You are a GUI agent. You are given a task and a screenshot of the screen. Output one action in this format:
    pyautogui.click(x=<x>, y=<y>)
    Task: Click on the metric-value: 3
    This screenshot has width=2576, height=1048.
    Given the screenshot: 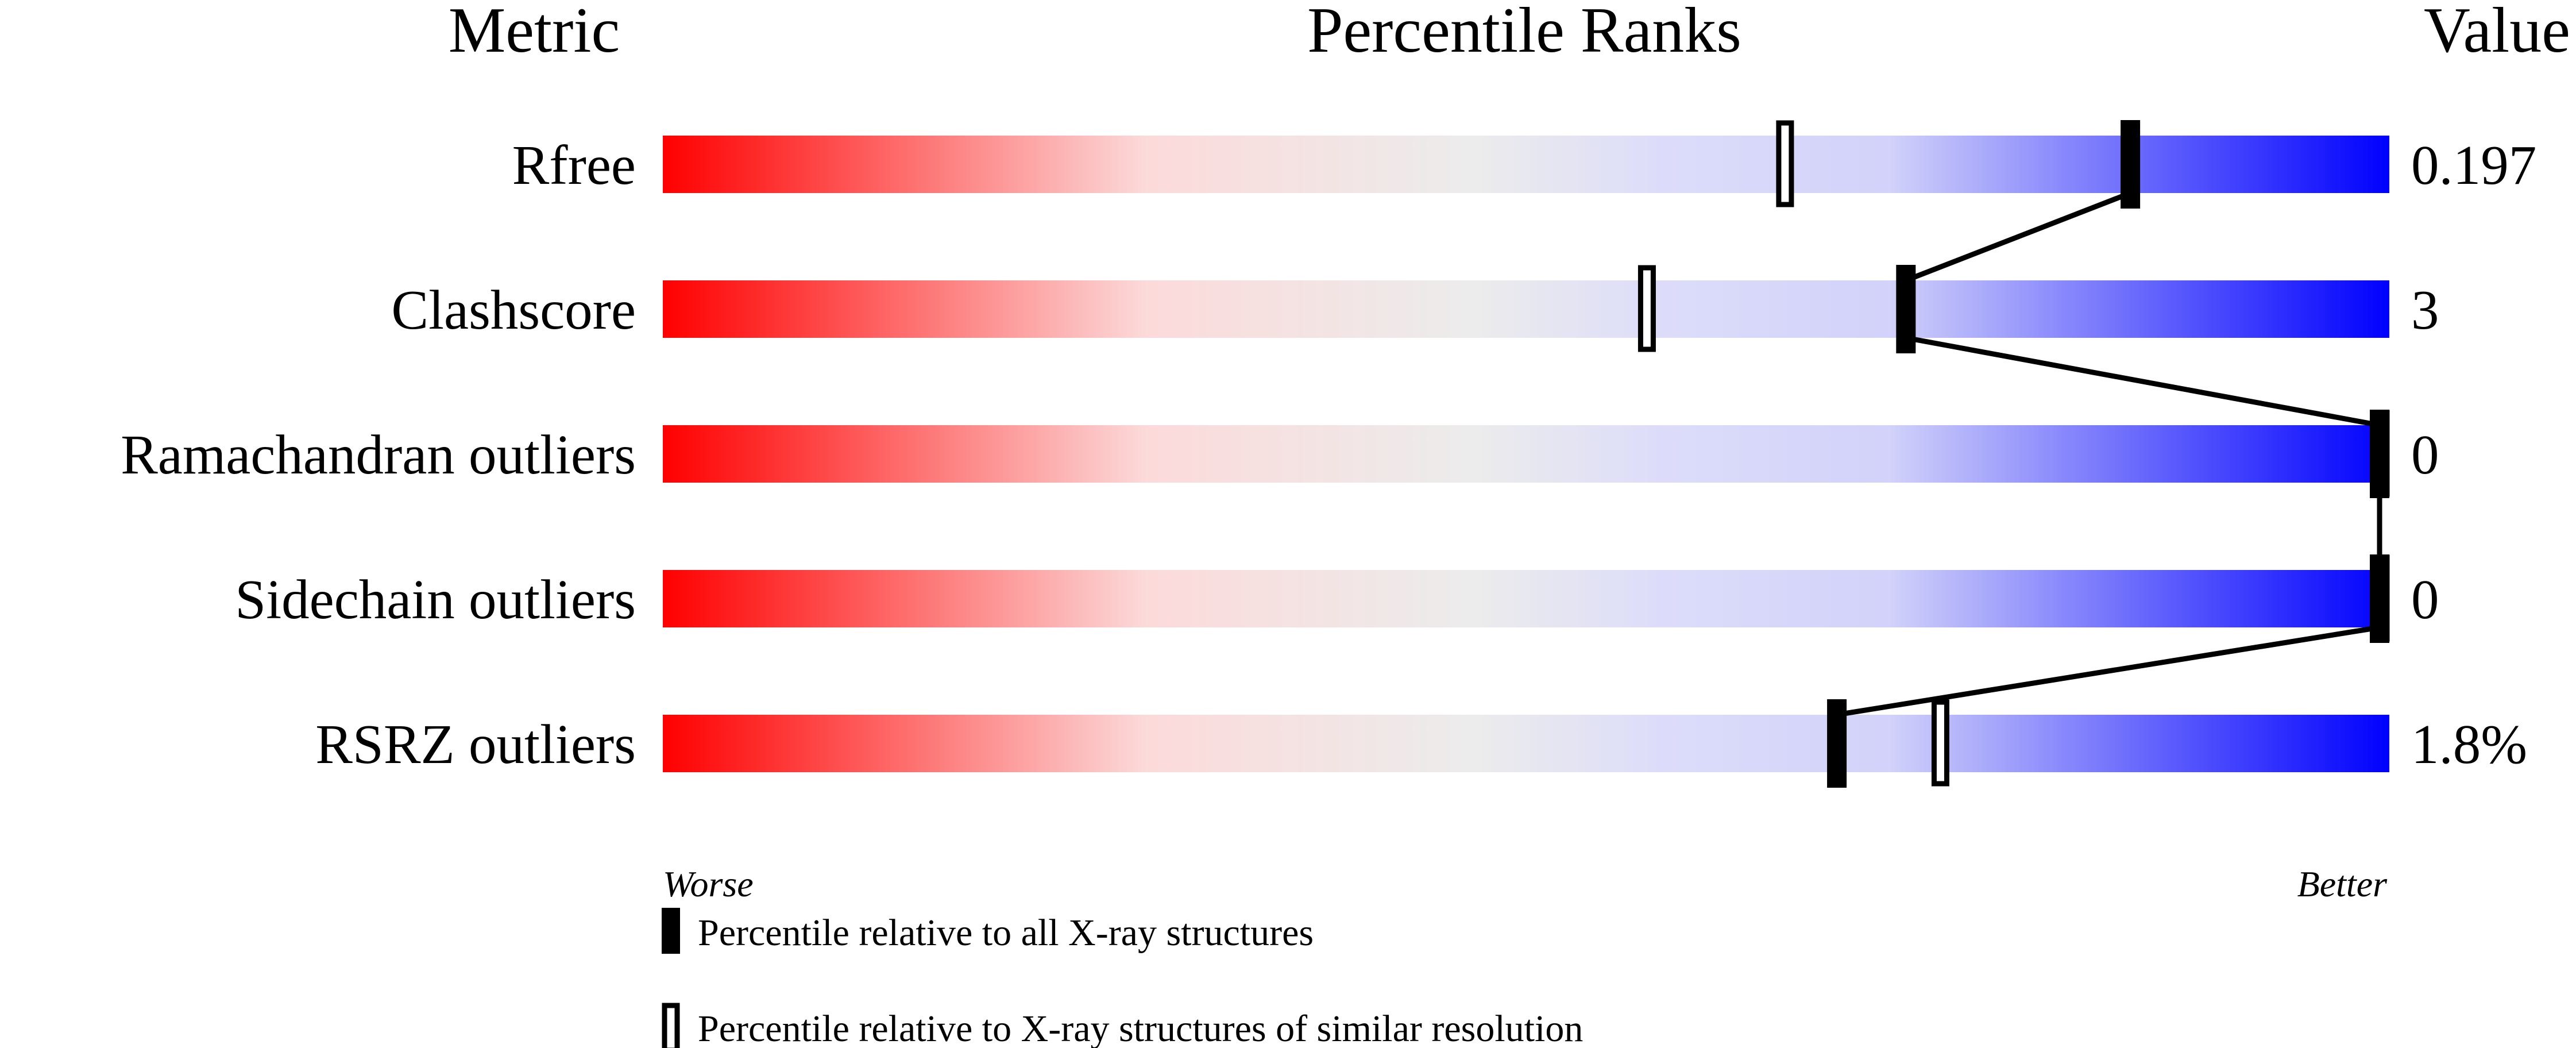 What is the action you would take?
    pyautogui.click(x=2425, y=310)
    